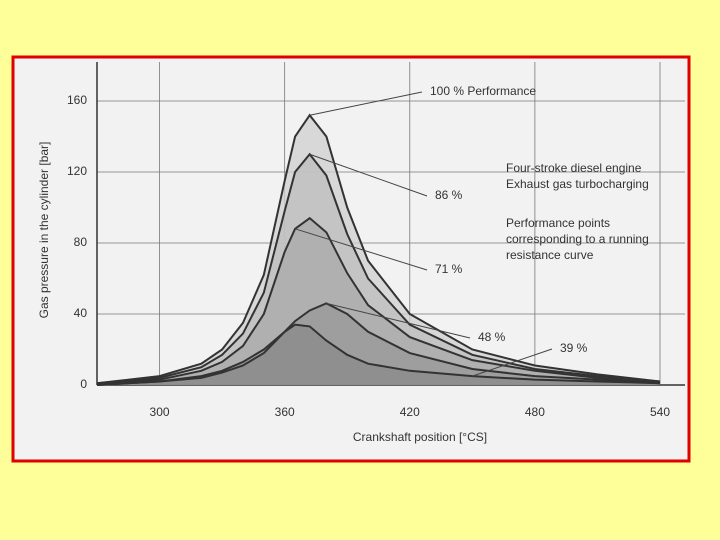 The width and height of the screenshot is (720, 540). I want to click on series-label: 71 %, so click(449, 269).